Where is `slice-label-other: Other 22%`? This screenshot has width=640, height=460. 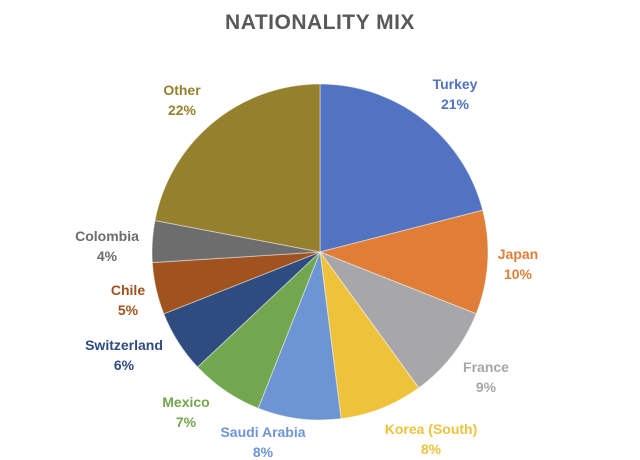 slice-label-other: Other 22% is located at coordinates (182, 100).